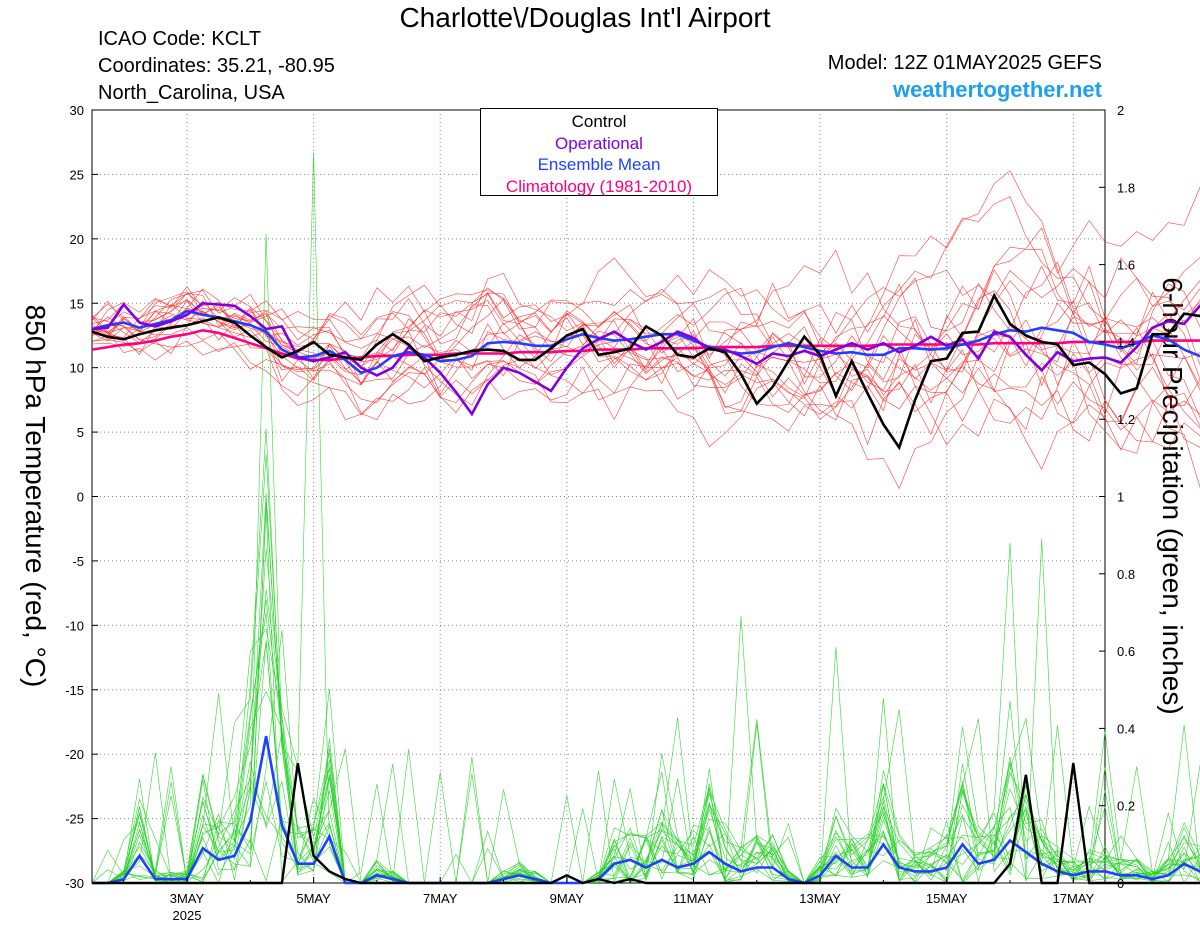  What do you see at coordinates (947, 898) in the screenshot?
I see `tick-label-x: 15MAY` at bounding box center [947, 898].